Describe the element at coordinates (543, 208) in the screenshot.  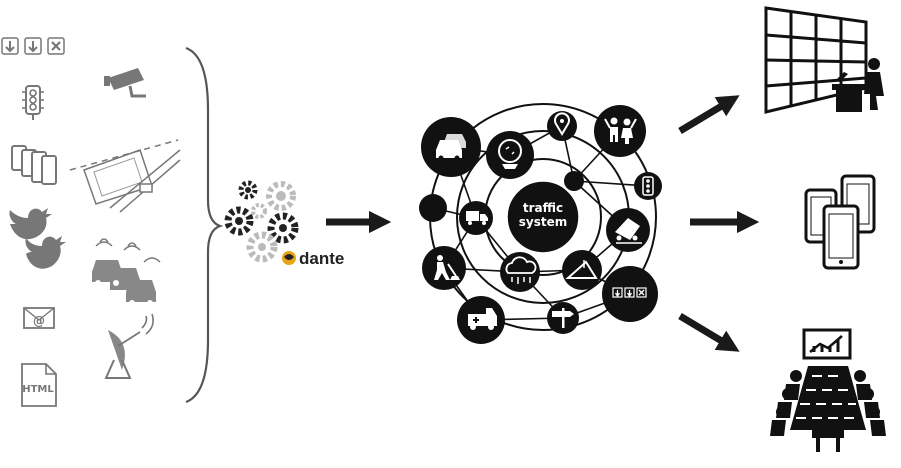
I see `hub-label-line1: traffic` at that location.